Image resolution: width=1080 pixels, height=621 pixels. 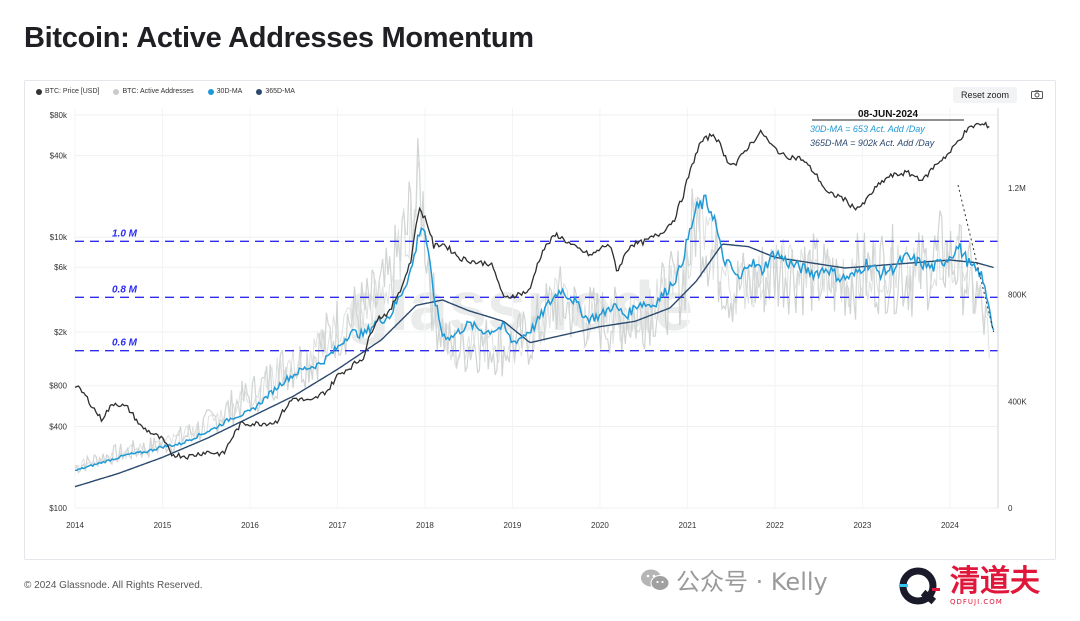 What do you see at coordinates (58, 386) in the screenshot?
I see `y-left-tick-label: $800` at bounding box center [58, 386].